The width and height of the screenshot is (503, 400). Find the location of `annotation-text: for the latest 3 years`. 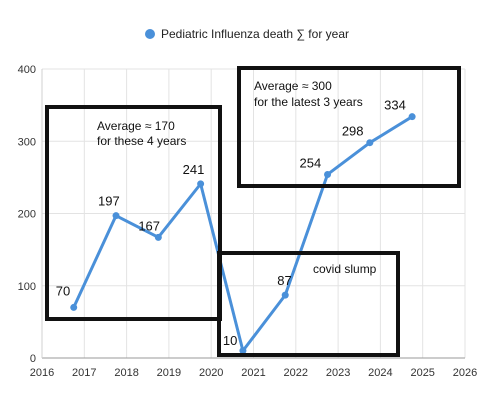

annotation-text: for the latest 3 years is located at coordinates (308, 102).